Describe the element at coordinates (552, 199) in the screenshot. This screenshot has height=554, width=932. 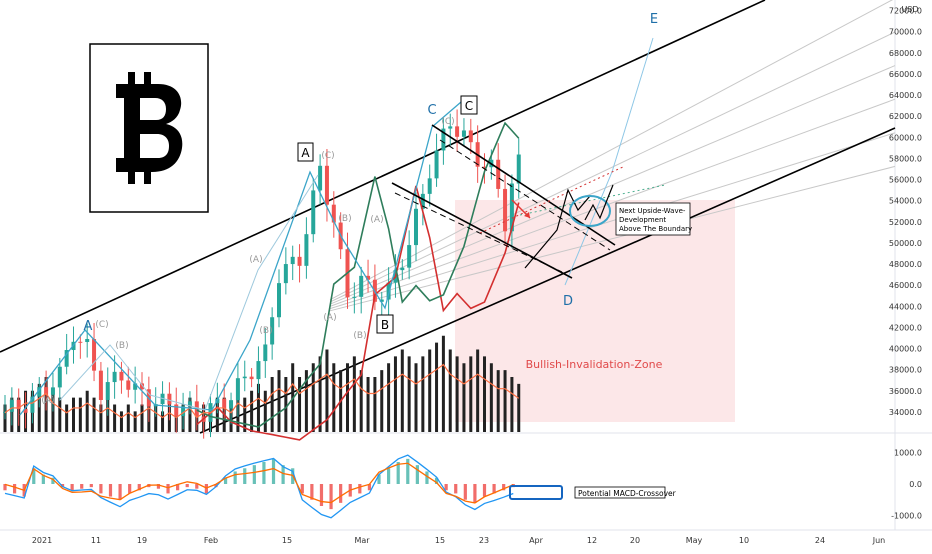
I see `red-dotted-line` at that location.